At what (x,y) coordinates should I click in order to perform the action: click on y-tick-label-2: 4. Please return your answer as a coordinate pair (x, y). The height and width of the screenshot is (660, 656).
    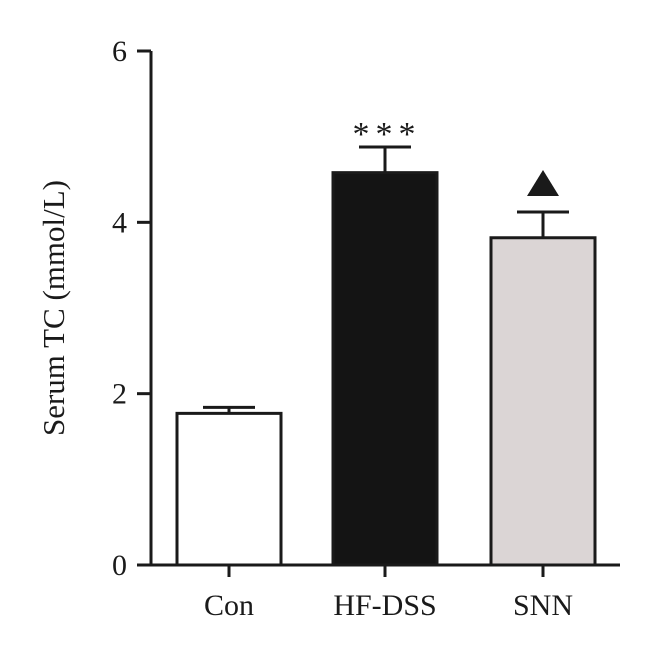
    Looking at the image, I should click on (119, 222).